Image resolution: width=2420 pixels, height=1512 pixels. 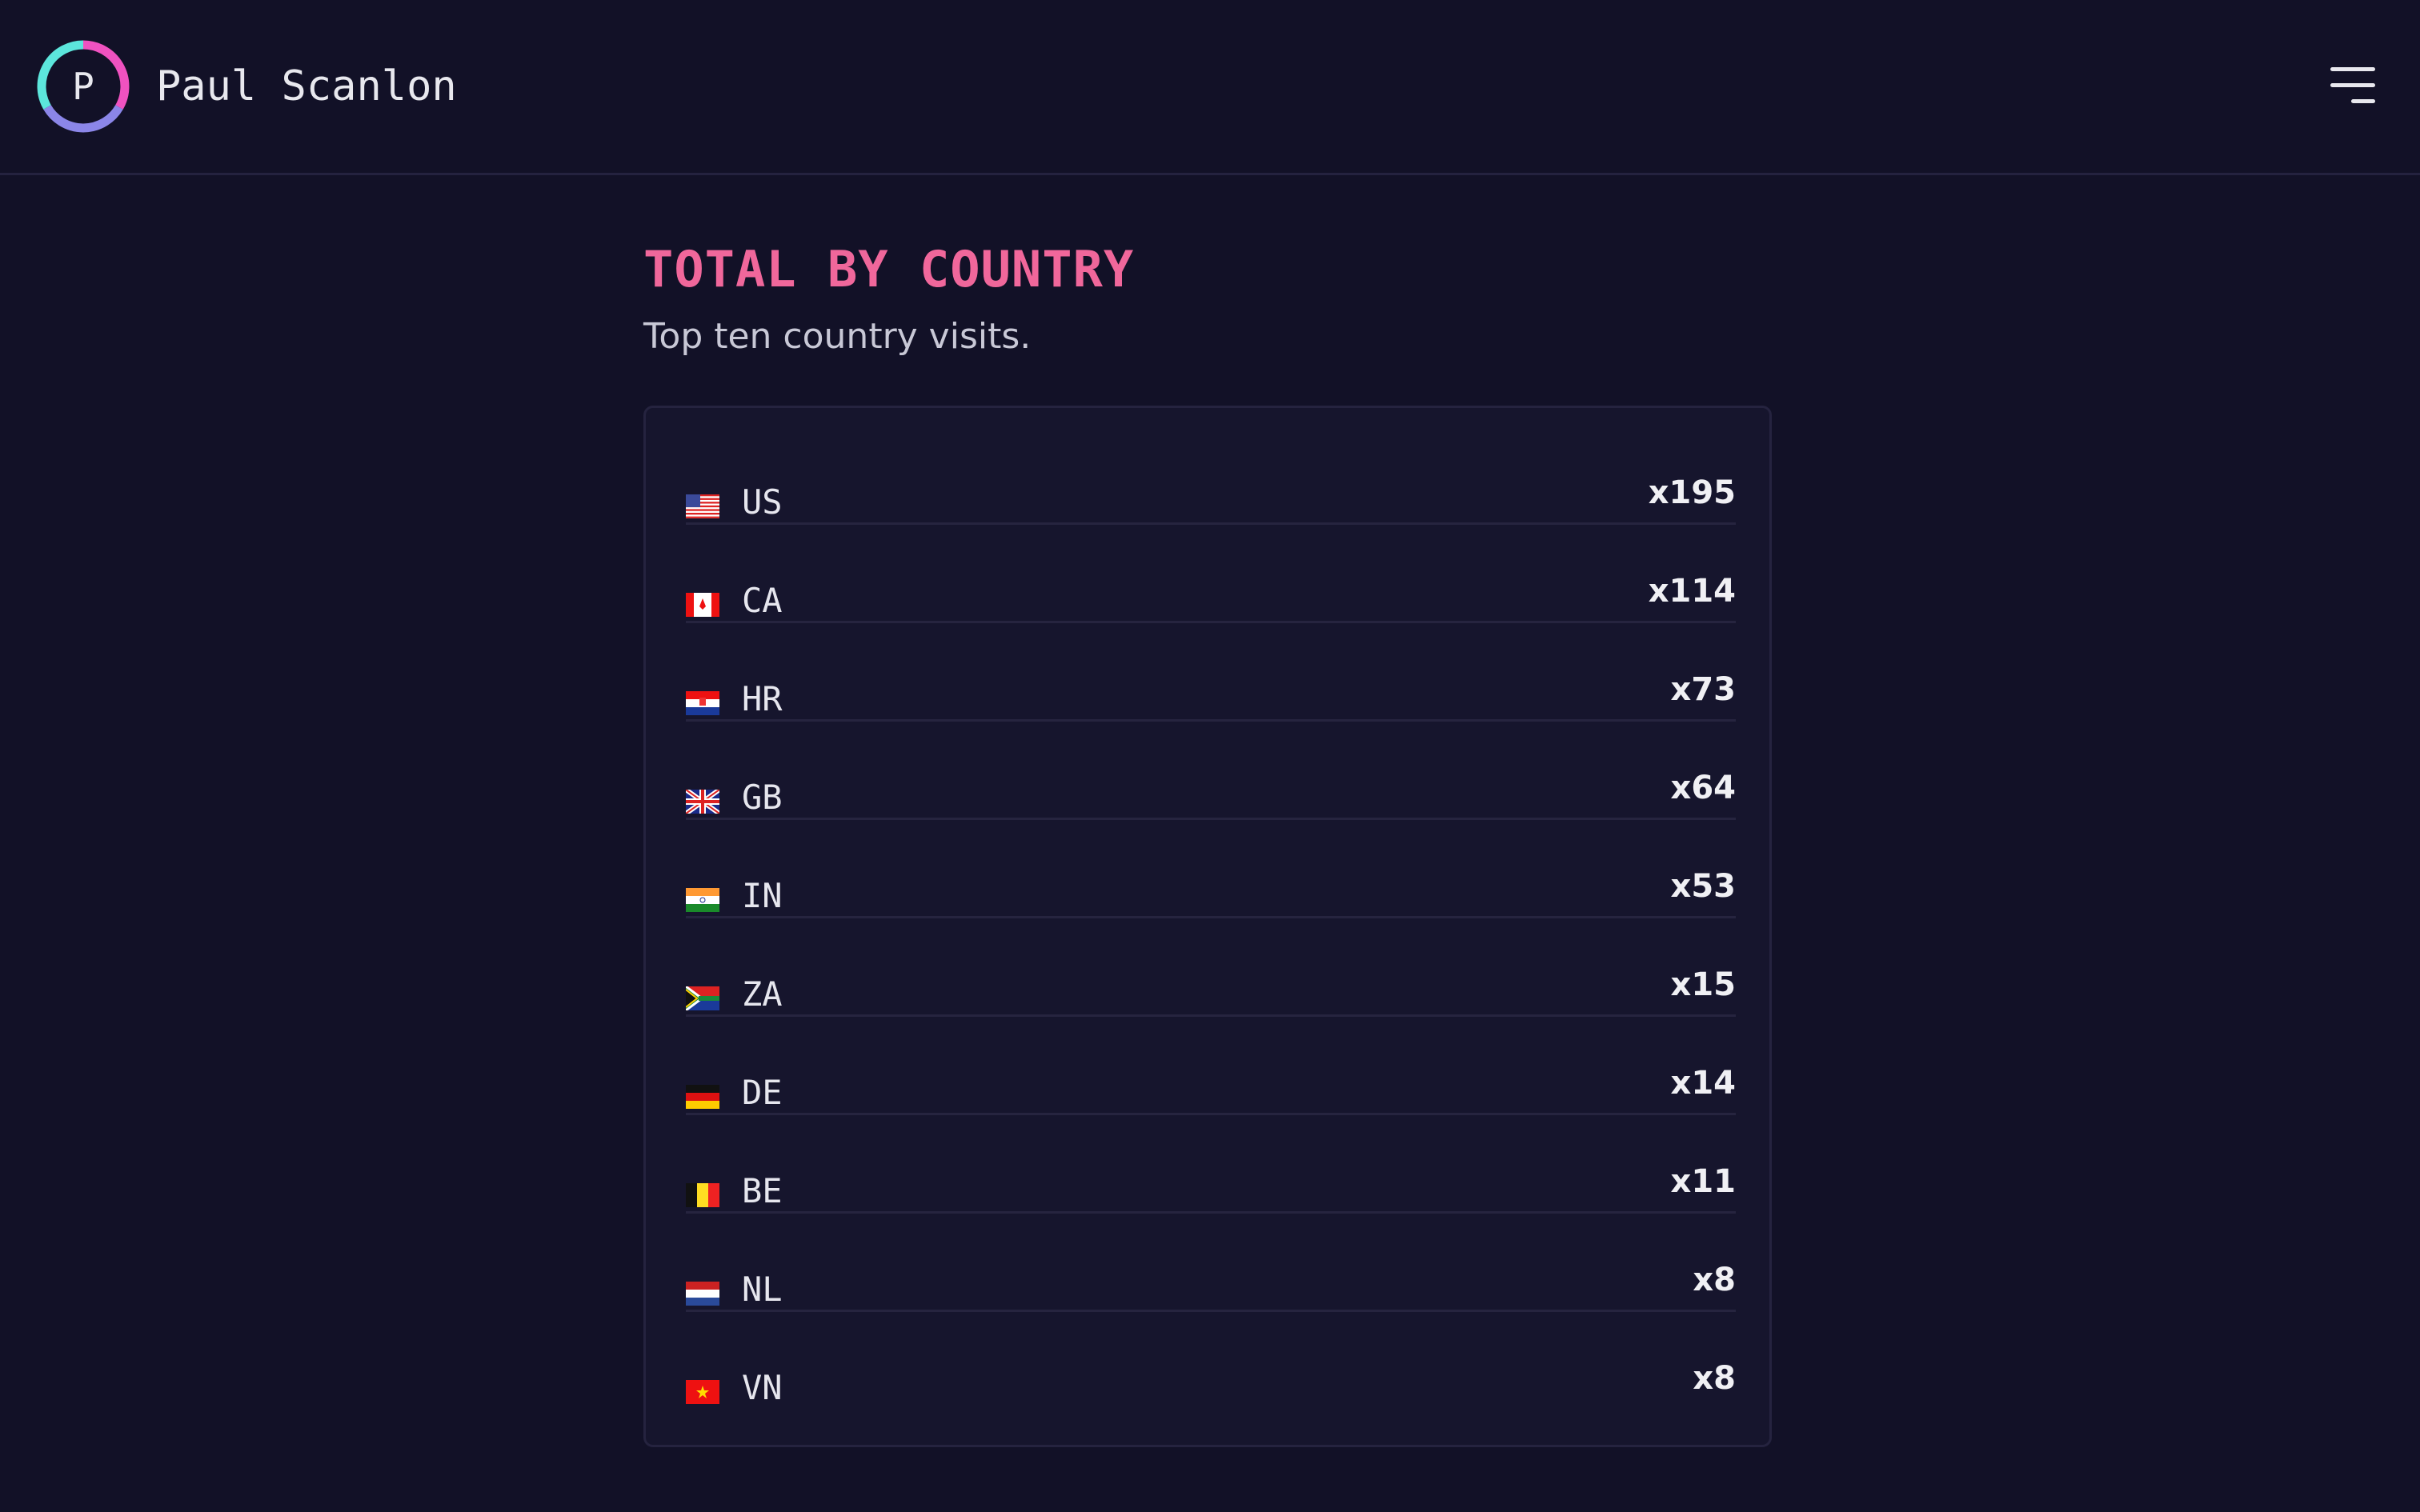 What do you see at coordinates (762, 994) in the screenshot?
I see `country-code: ZA` at bounding box center [762, 994].